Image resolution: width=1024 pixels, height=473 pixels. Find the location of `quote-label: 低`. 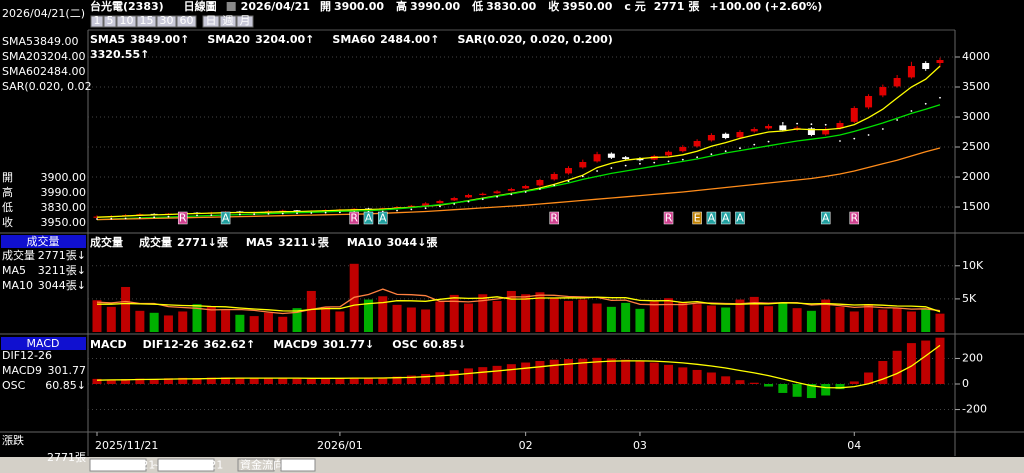

quote-label: 低 is located at coordinates (477, 6).